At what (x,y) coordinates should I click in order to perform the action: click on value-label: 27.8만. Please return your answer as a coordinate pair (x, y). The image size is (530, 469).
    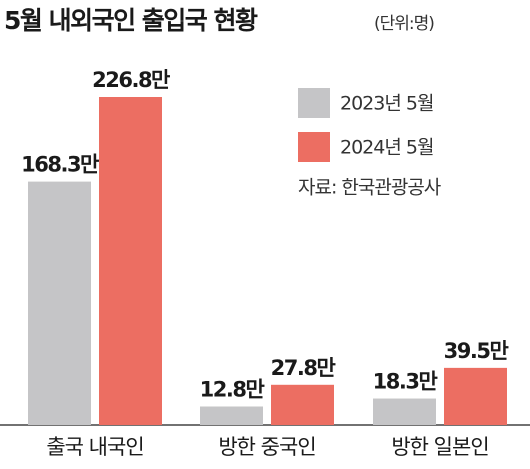
    Looking at the image, I should click on (303, 368).